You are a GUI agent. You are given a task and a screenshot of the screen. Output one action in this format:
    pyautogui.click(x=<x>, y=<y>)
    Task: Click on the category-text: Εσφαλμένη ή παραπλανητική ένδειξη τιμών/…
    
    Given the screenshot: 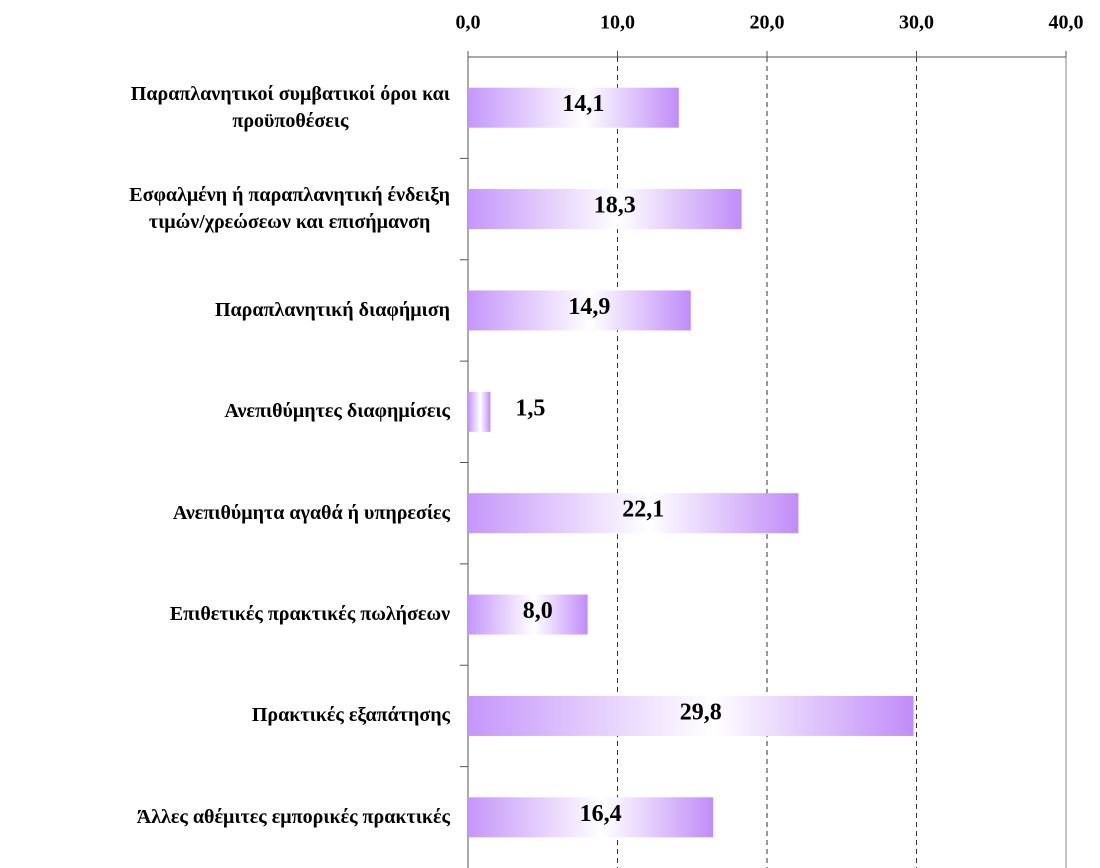 What is the action you would take?
    pyautogui.click(x=289, y=209)
    